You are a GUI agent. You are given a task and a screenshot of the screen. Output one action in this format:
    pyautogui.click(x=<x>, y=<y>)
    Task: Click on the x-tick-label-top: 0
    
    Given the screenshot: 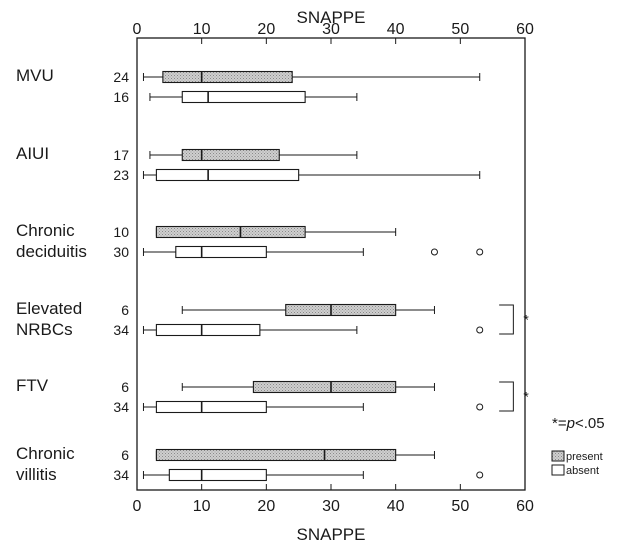 What is the action you would take?
    pyautogui.click(x=137, y=29)
    